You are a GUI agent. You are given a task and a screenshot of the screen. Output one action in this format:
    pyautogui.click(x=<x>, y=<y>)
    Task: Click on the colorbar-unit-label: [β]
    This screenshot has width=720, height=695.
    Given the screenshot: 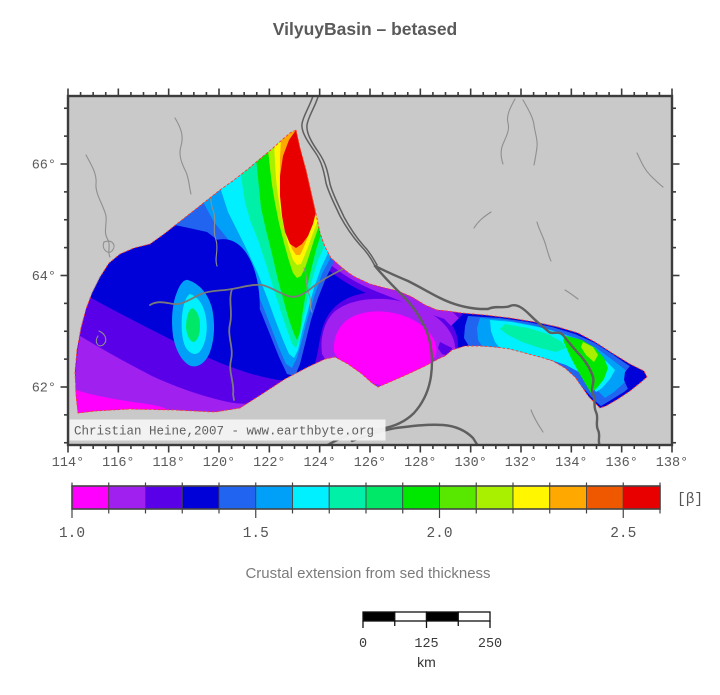 What is the action you would take?
    pyautogui.click(x=690, y=500)
    